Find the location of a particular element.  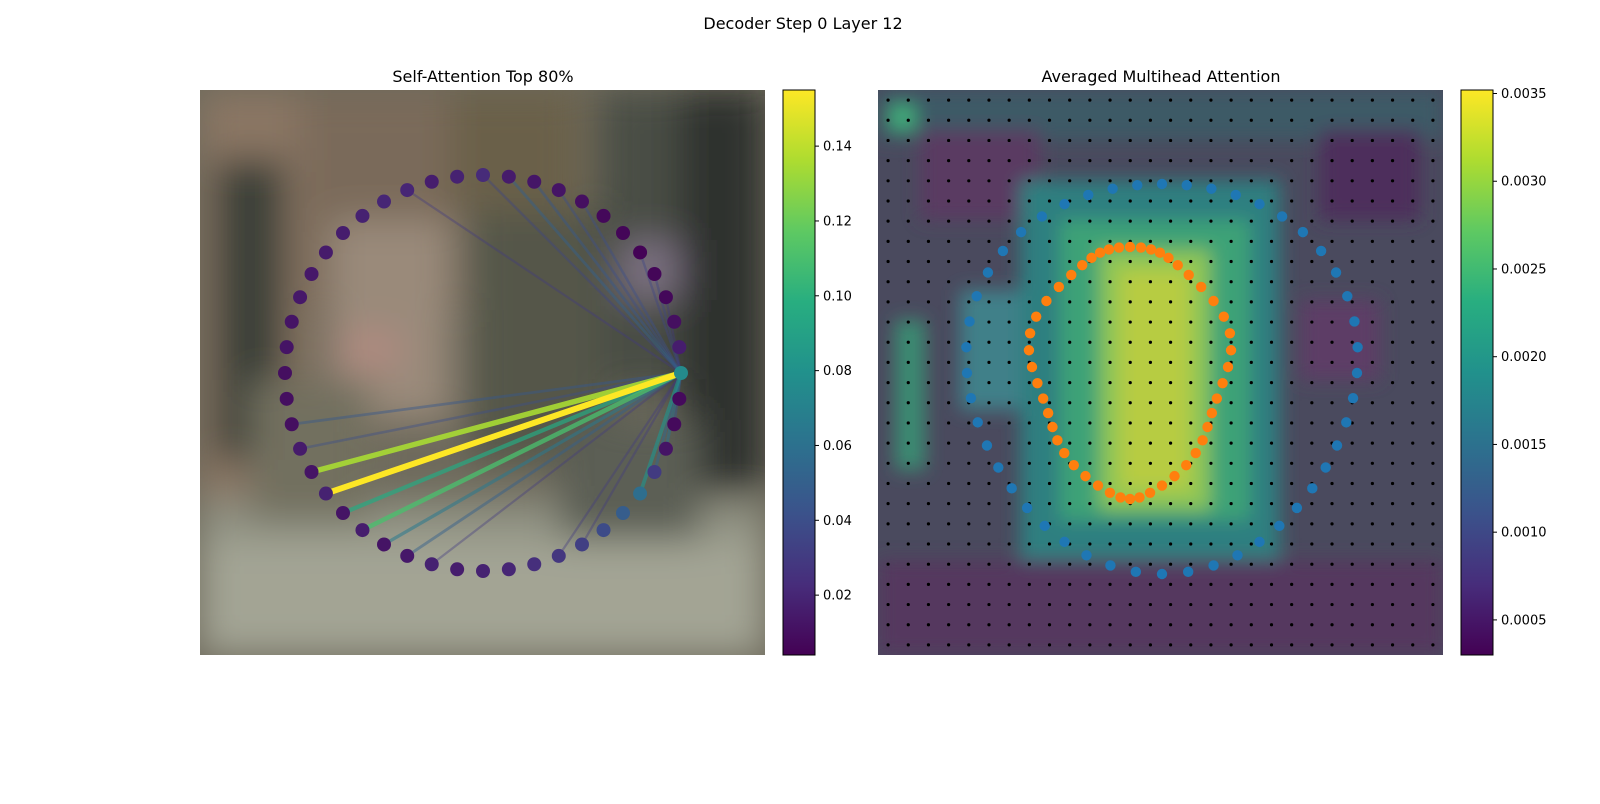

colorbar-tick-label: 0.0015 is located at coordinates (1524, 445).